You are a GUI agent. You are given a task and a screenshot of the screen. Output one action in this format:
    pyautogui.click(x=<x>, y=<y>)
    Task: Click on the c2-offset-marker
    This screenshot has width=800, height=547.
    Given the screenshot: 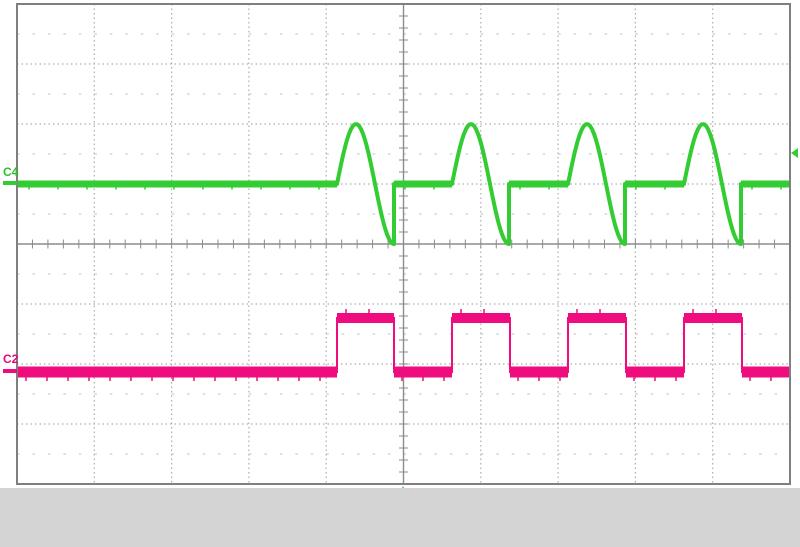 What is the action you would take?
    pyautogui.click(x=10, y=371)
    